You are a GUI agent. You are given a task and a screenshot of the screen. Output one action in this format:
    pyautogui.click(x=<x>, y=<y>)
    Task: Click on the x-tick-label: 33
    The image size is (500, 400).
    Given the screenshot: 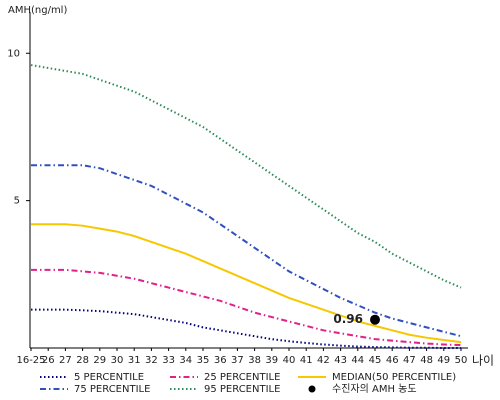 What is the action you would take?
    pyautogui.click(x=168, y=360)
    